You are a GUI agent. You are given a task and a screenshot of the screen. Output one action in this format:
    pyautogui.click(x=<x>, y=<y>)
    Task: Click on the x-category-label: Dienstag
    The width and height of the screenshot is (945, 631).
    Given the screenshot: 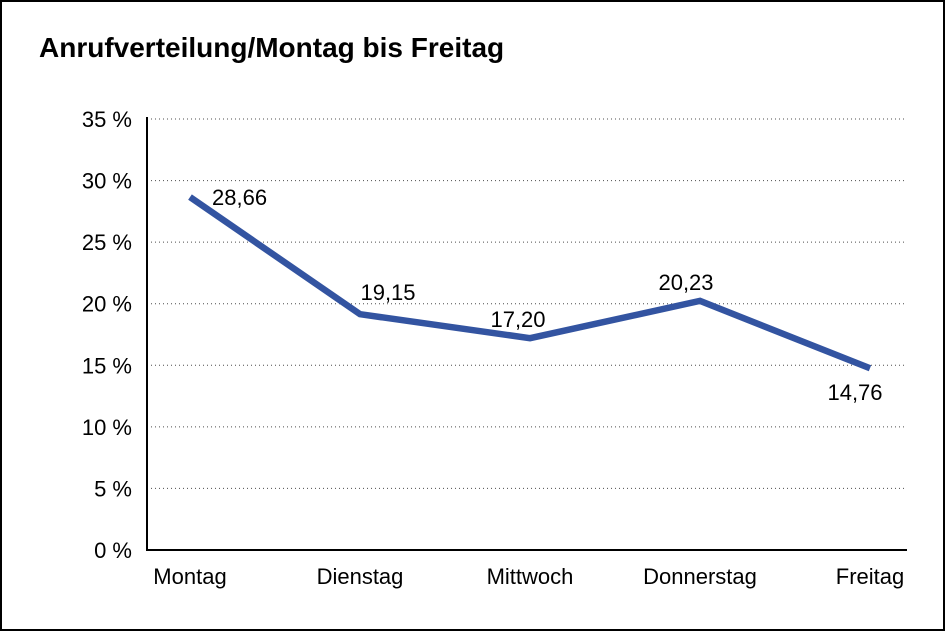 What is the action you would take?
    pyautogui.click(x=360, y=576)
    